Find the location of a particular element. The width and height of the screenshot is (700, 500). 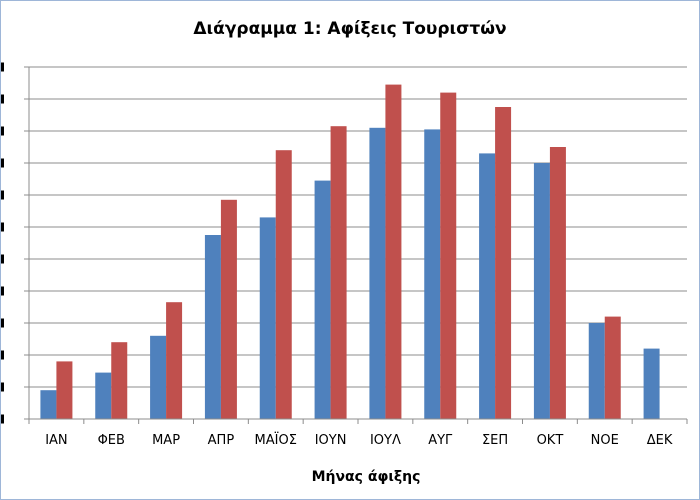

chart-title: Διάγραμμα 1: Αφίξεις Τουριστών is located at coordinates (349, 29).